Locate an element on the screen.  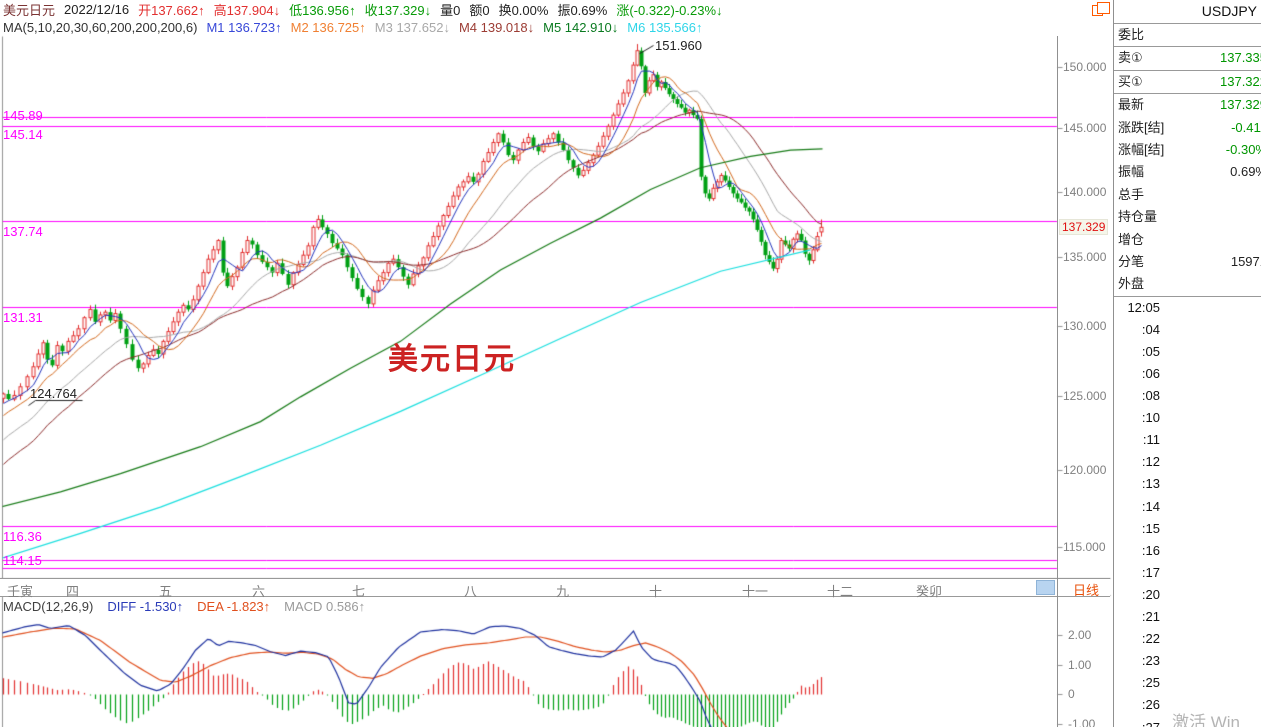
month-axis-label: 壬寅 is located at coordinates (20, 591).